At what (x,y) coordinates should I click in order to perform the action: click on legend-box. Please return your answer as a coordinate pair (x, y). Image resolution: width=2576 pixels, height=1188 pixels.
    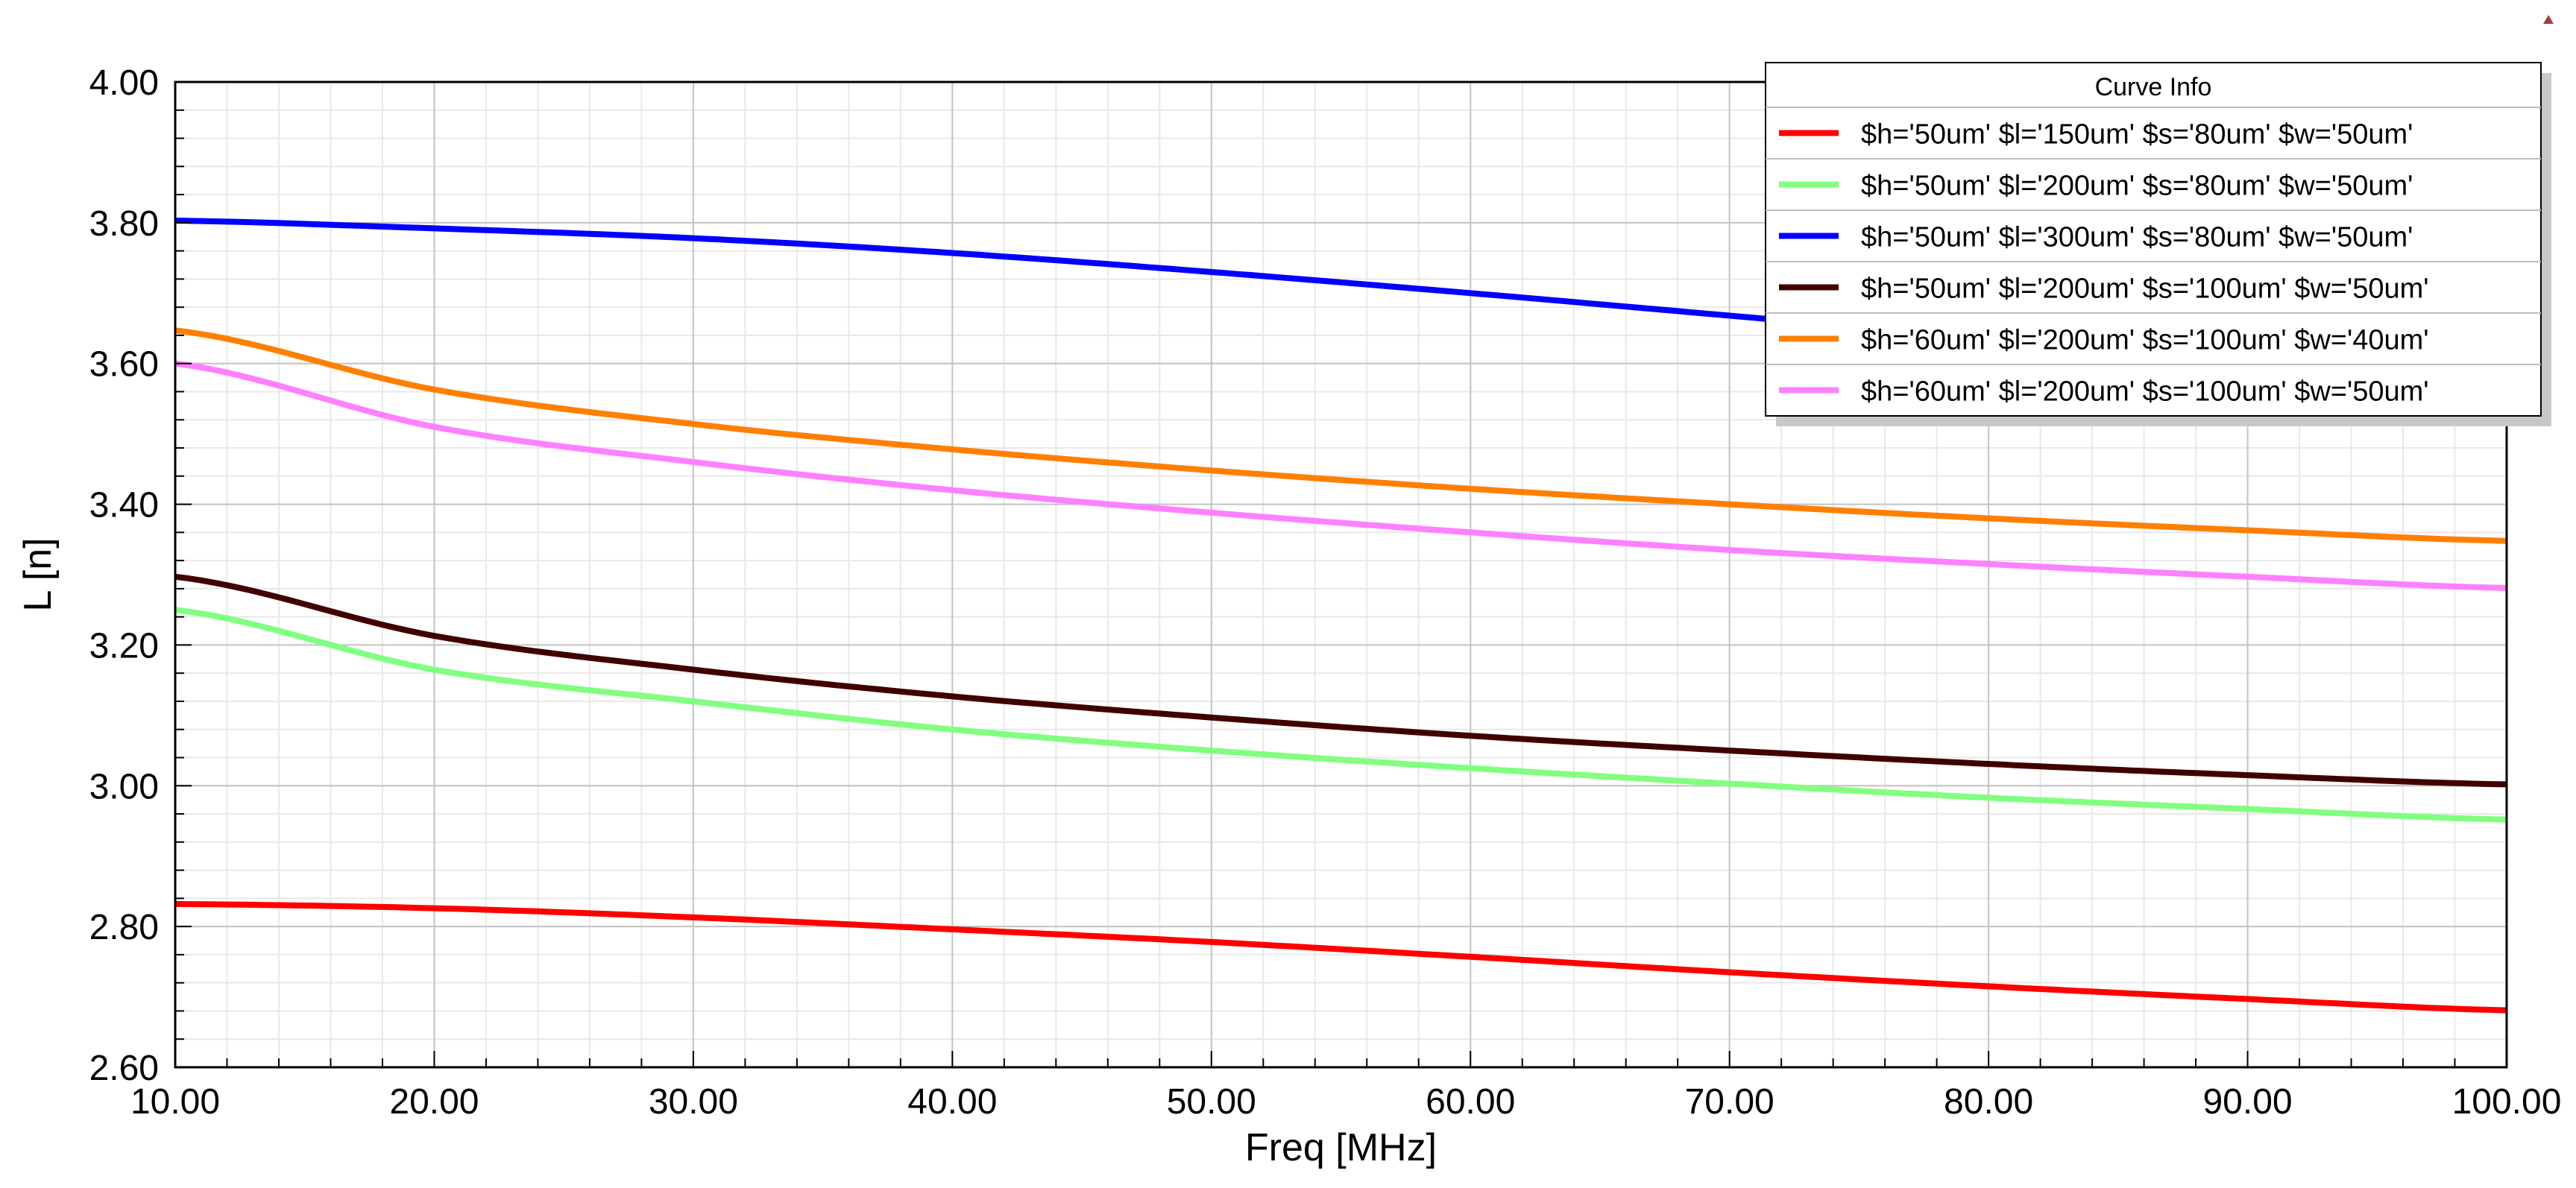
    Looking at the image, I should click on (2153, 239).